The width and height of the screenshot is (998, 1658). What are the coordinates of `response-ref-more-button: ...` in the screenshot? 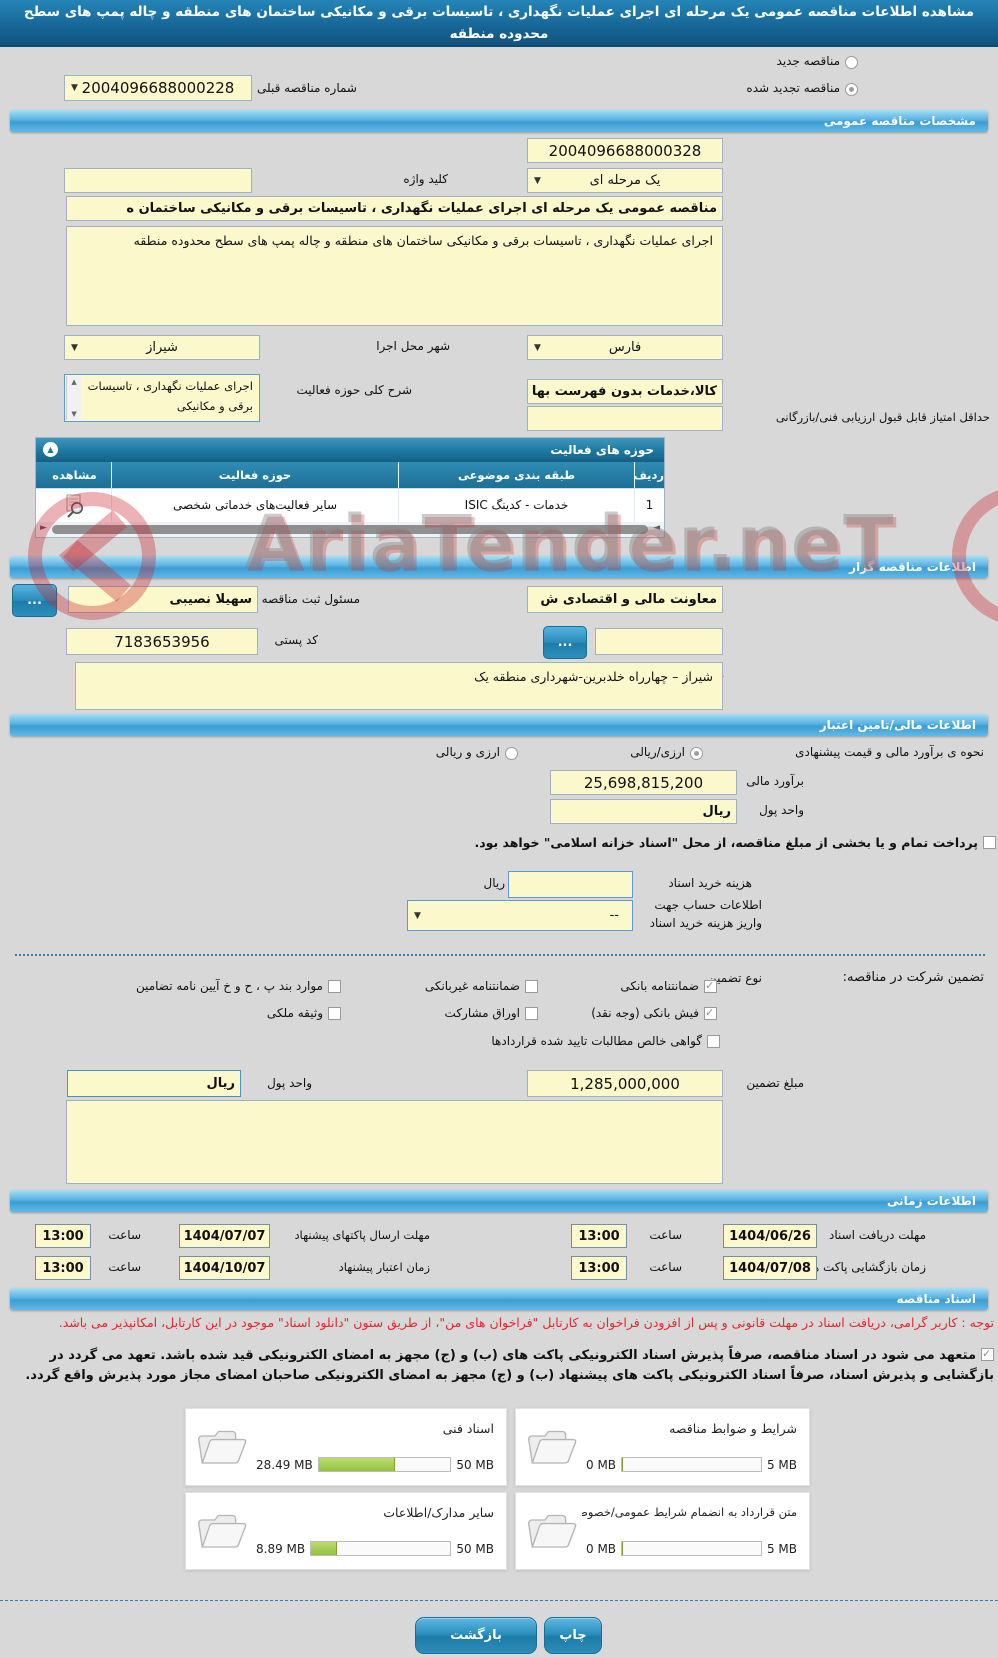 It's located at (565, 642).